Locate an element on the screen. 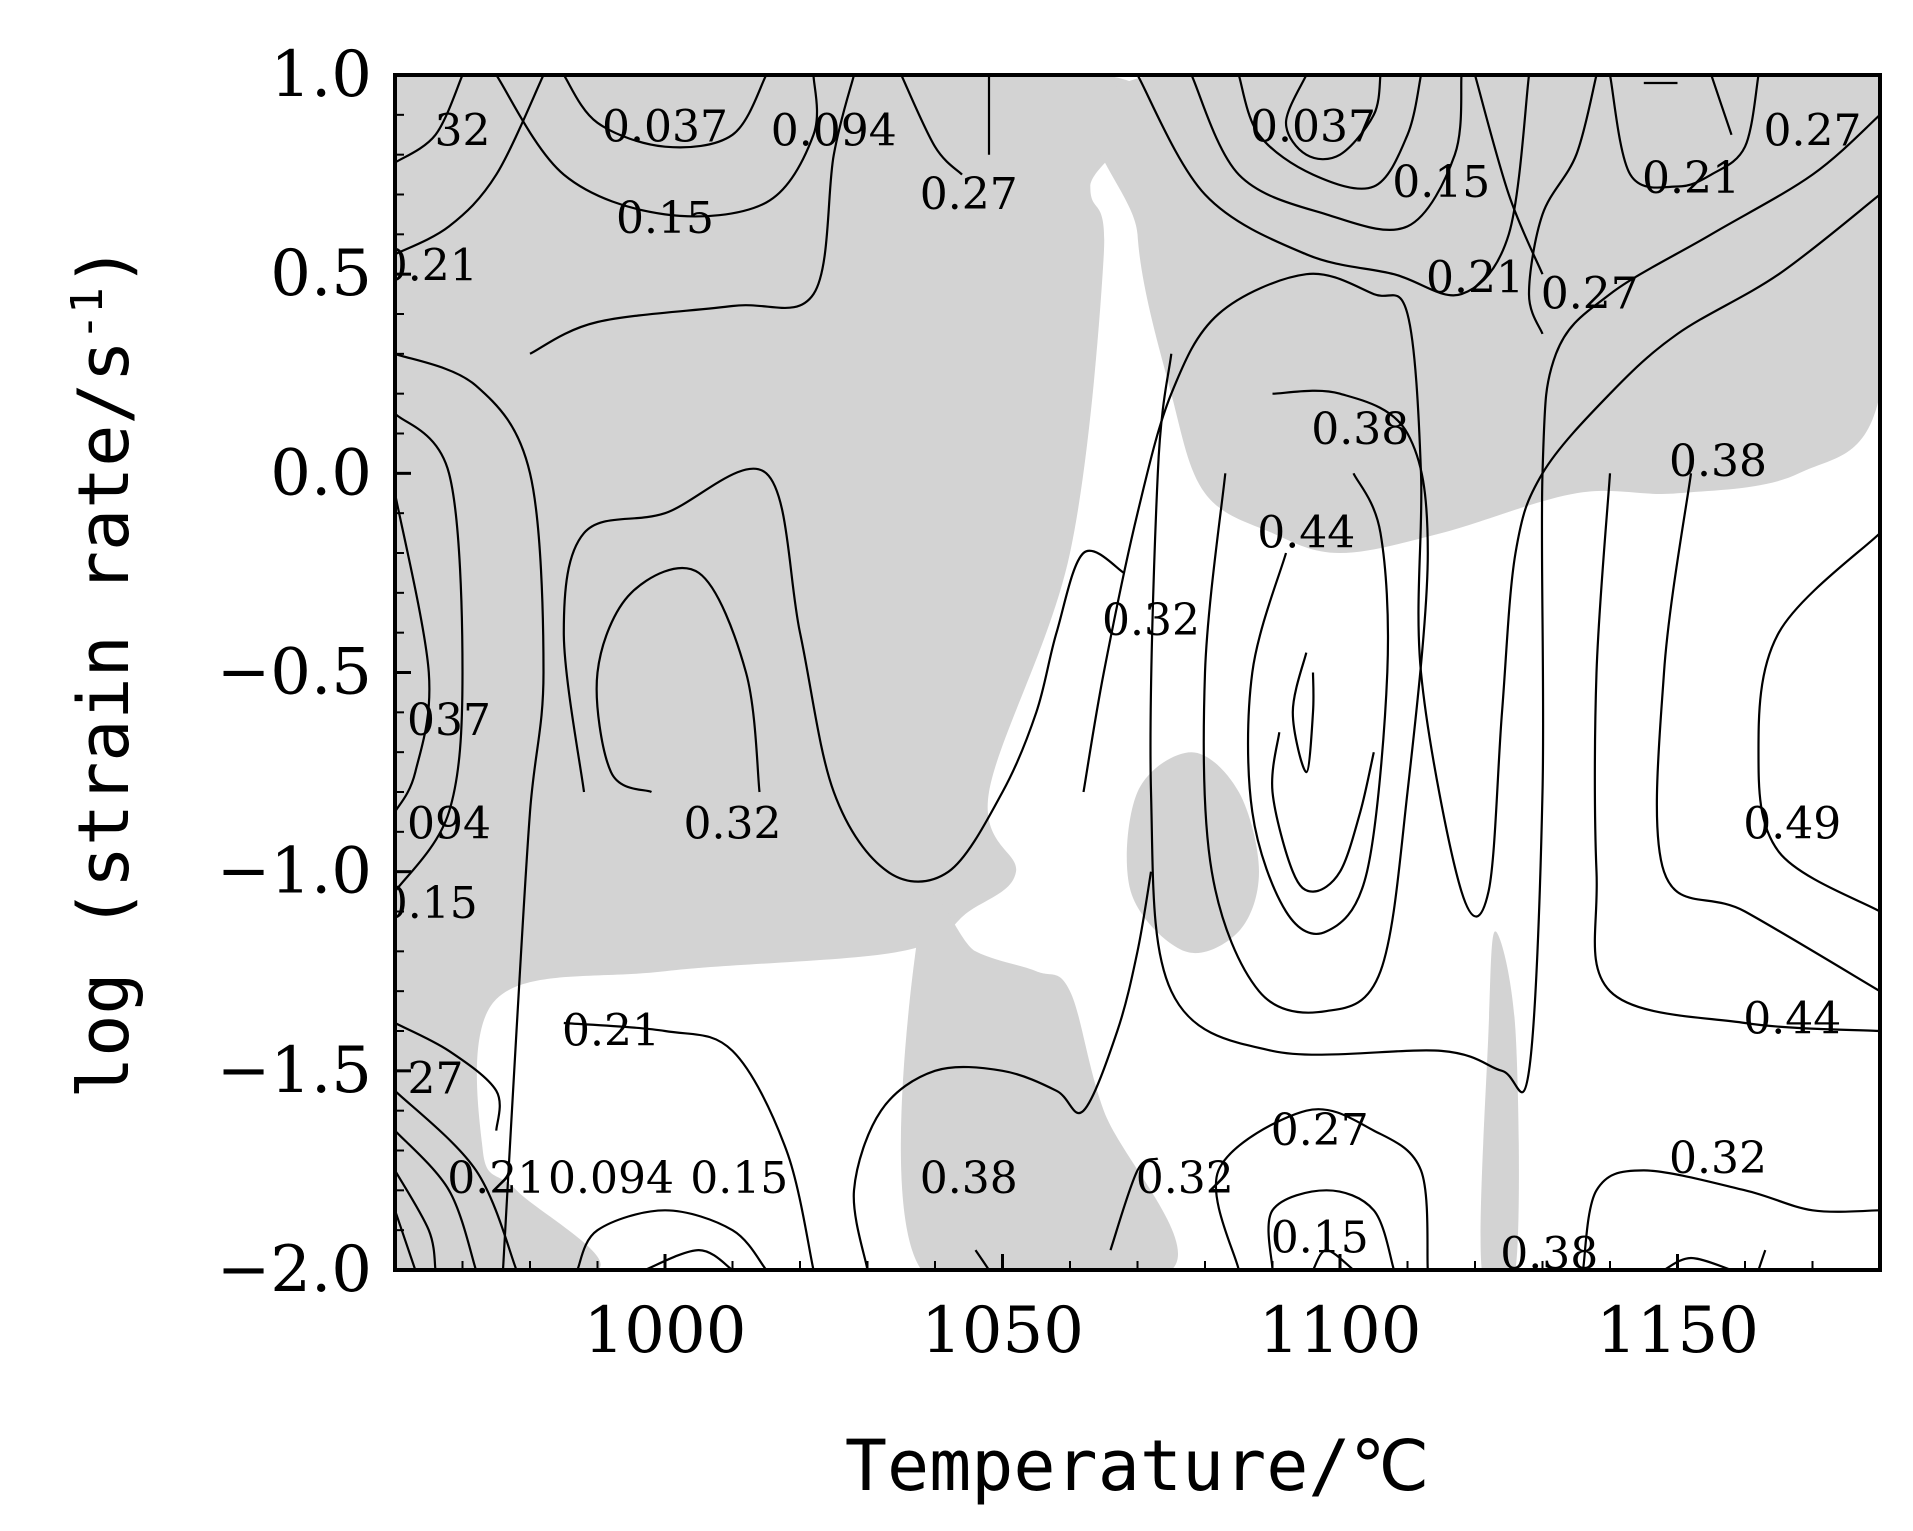 This screenshot has height=1531, width=1913. contour-label-8: 0.21 is located at coordinates (1691, 178).